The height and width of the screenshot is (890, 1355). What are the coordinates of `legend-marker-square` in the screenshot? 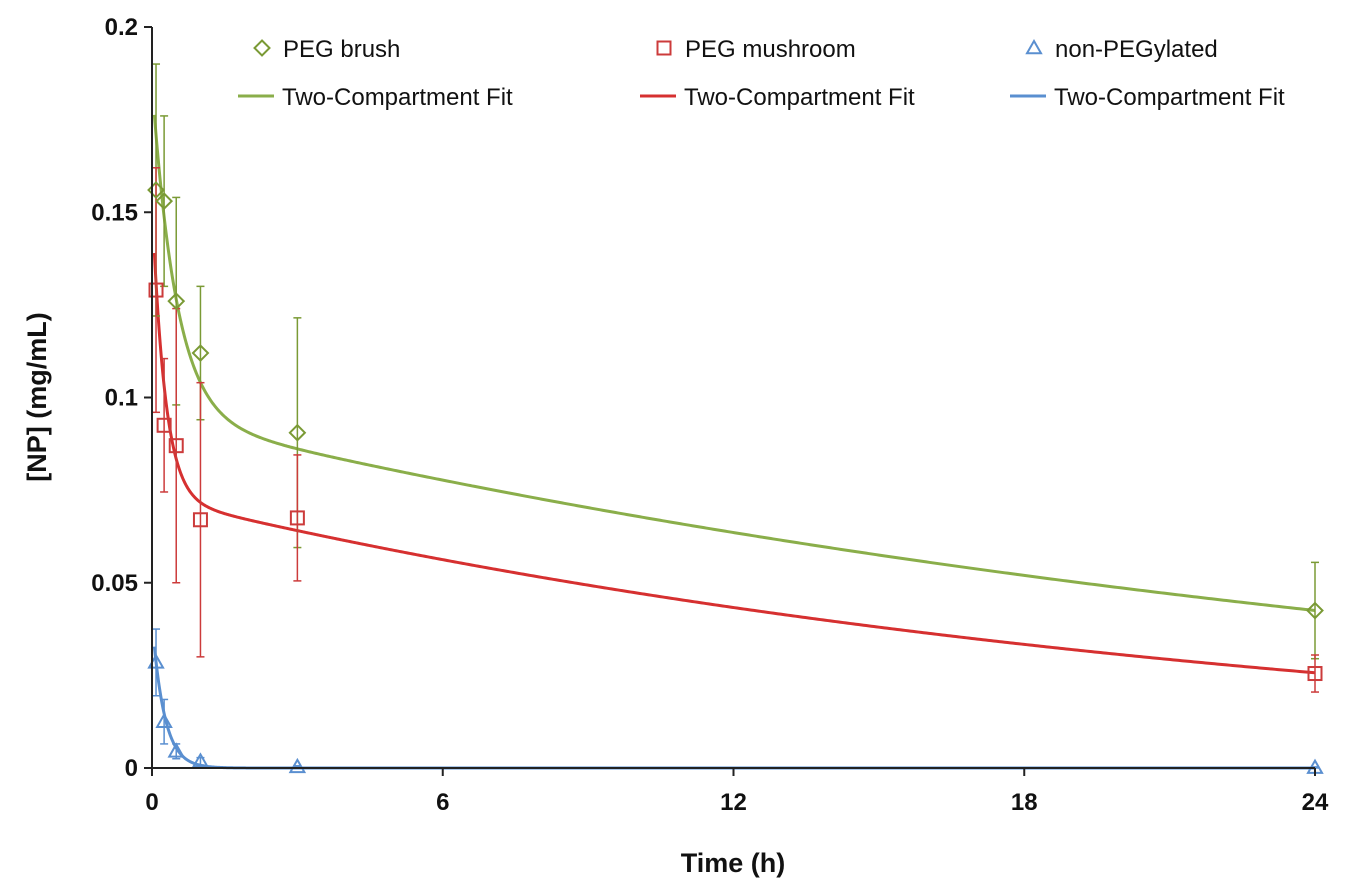 It's located at (664, 48).